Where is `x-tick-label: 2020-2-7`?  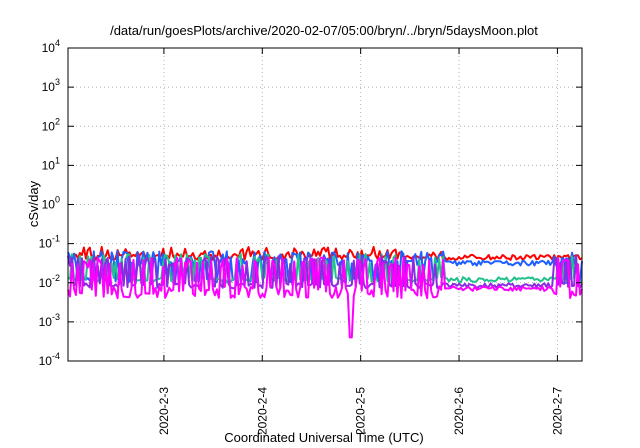
x-tick-label: 2020-2-7 is located at coordinates (557, 411).